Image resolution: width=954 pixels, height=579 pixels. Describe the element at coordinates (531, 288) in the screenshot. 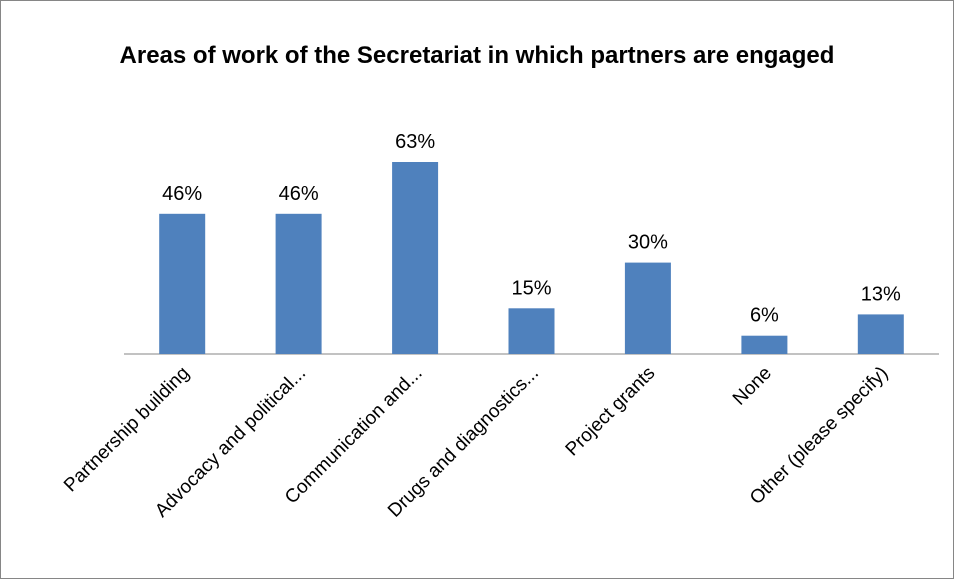

I see `bar-value-label: 15%` at that location.